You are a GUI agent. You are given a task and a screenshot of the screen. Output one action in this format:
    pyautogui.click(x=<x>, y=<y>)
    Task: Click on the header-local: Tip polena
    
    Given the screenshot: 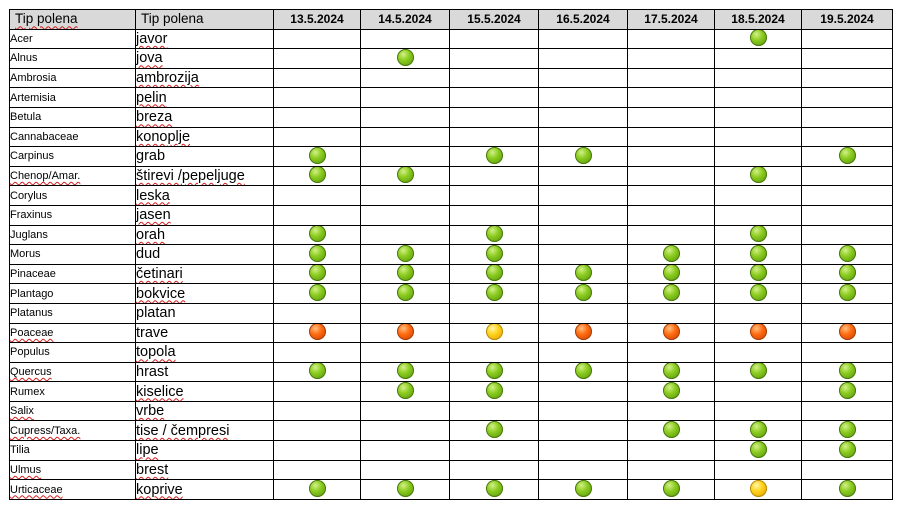 What is the action you would take?
    pyautogui.click(x=204, y=19)
    